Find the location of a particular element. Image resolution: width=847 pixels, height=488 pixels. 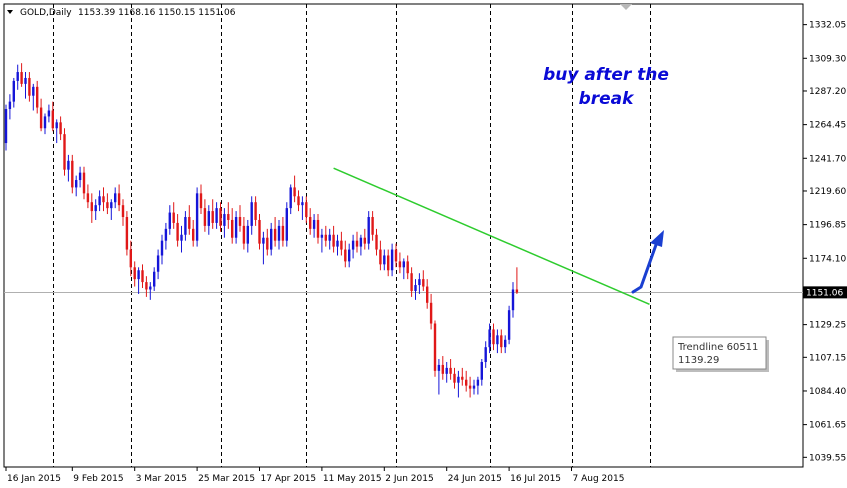

breakout-arrow is located at coordinates (647, 262).